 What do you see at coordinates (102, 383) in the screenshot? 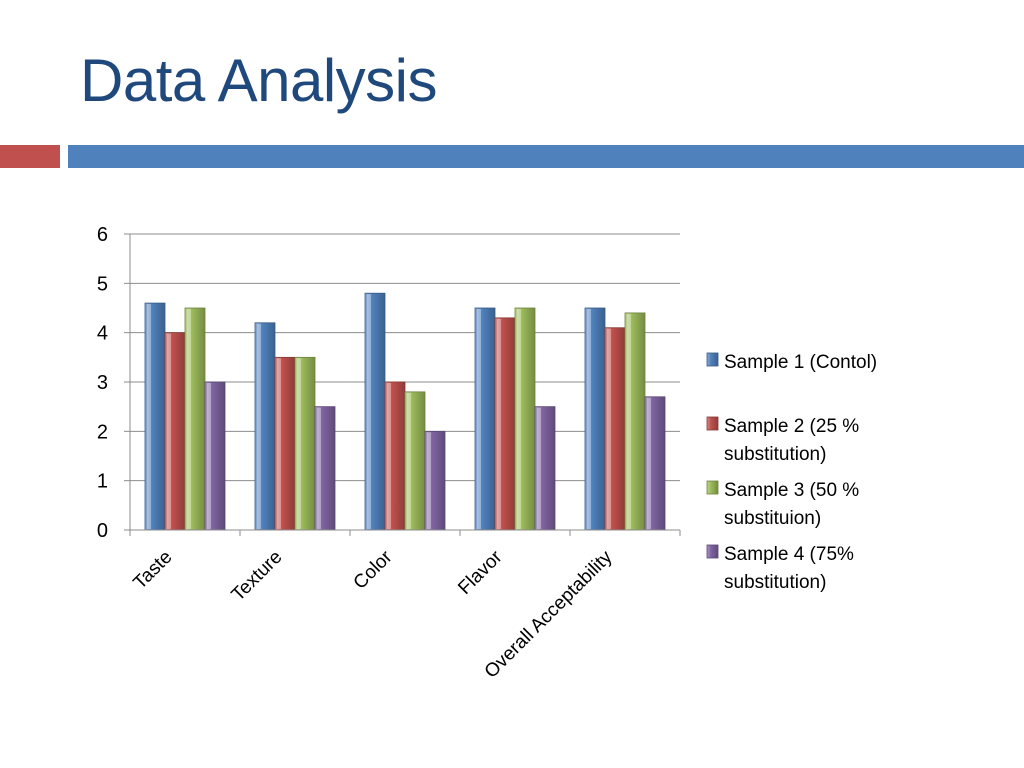
I see `y-tick-label: 3` at bounding box center [102, 383].